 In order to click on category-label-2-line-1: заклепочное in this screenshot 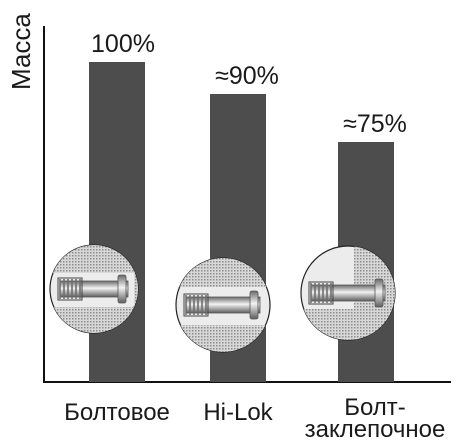, I will do `click(375, 428)`.